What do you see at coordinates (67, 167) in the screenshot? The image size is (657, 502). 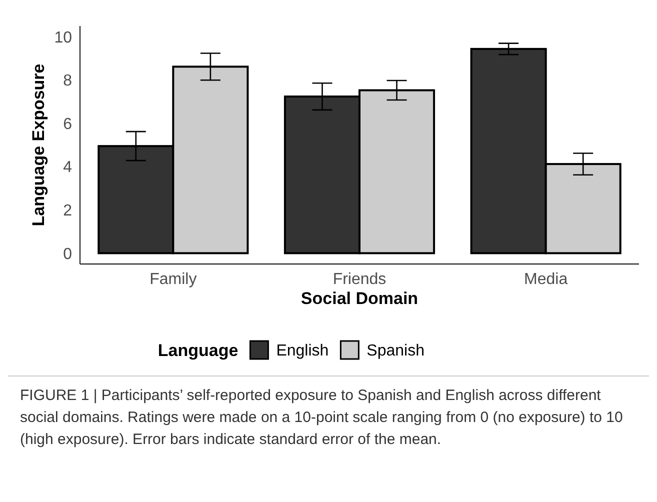 I see `y-tick-label: 4` at bounding box center [67, 167].